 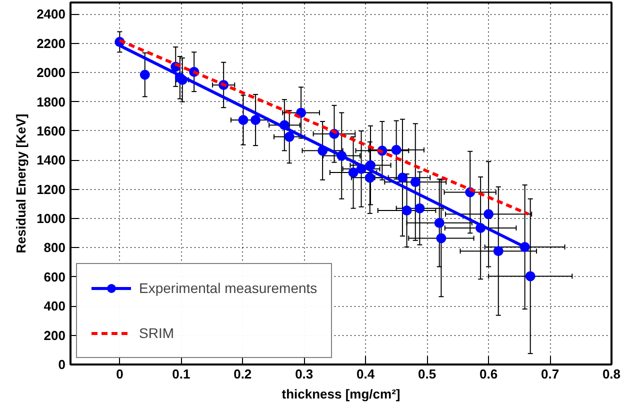 I want to click on y-tick-label: 800, so click(x=55, y=248).